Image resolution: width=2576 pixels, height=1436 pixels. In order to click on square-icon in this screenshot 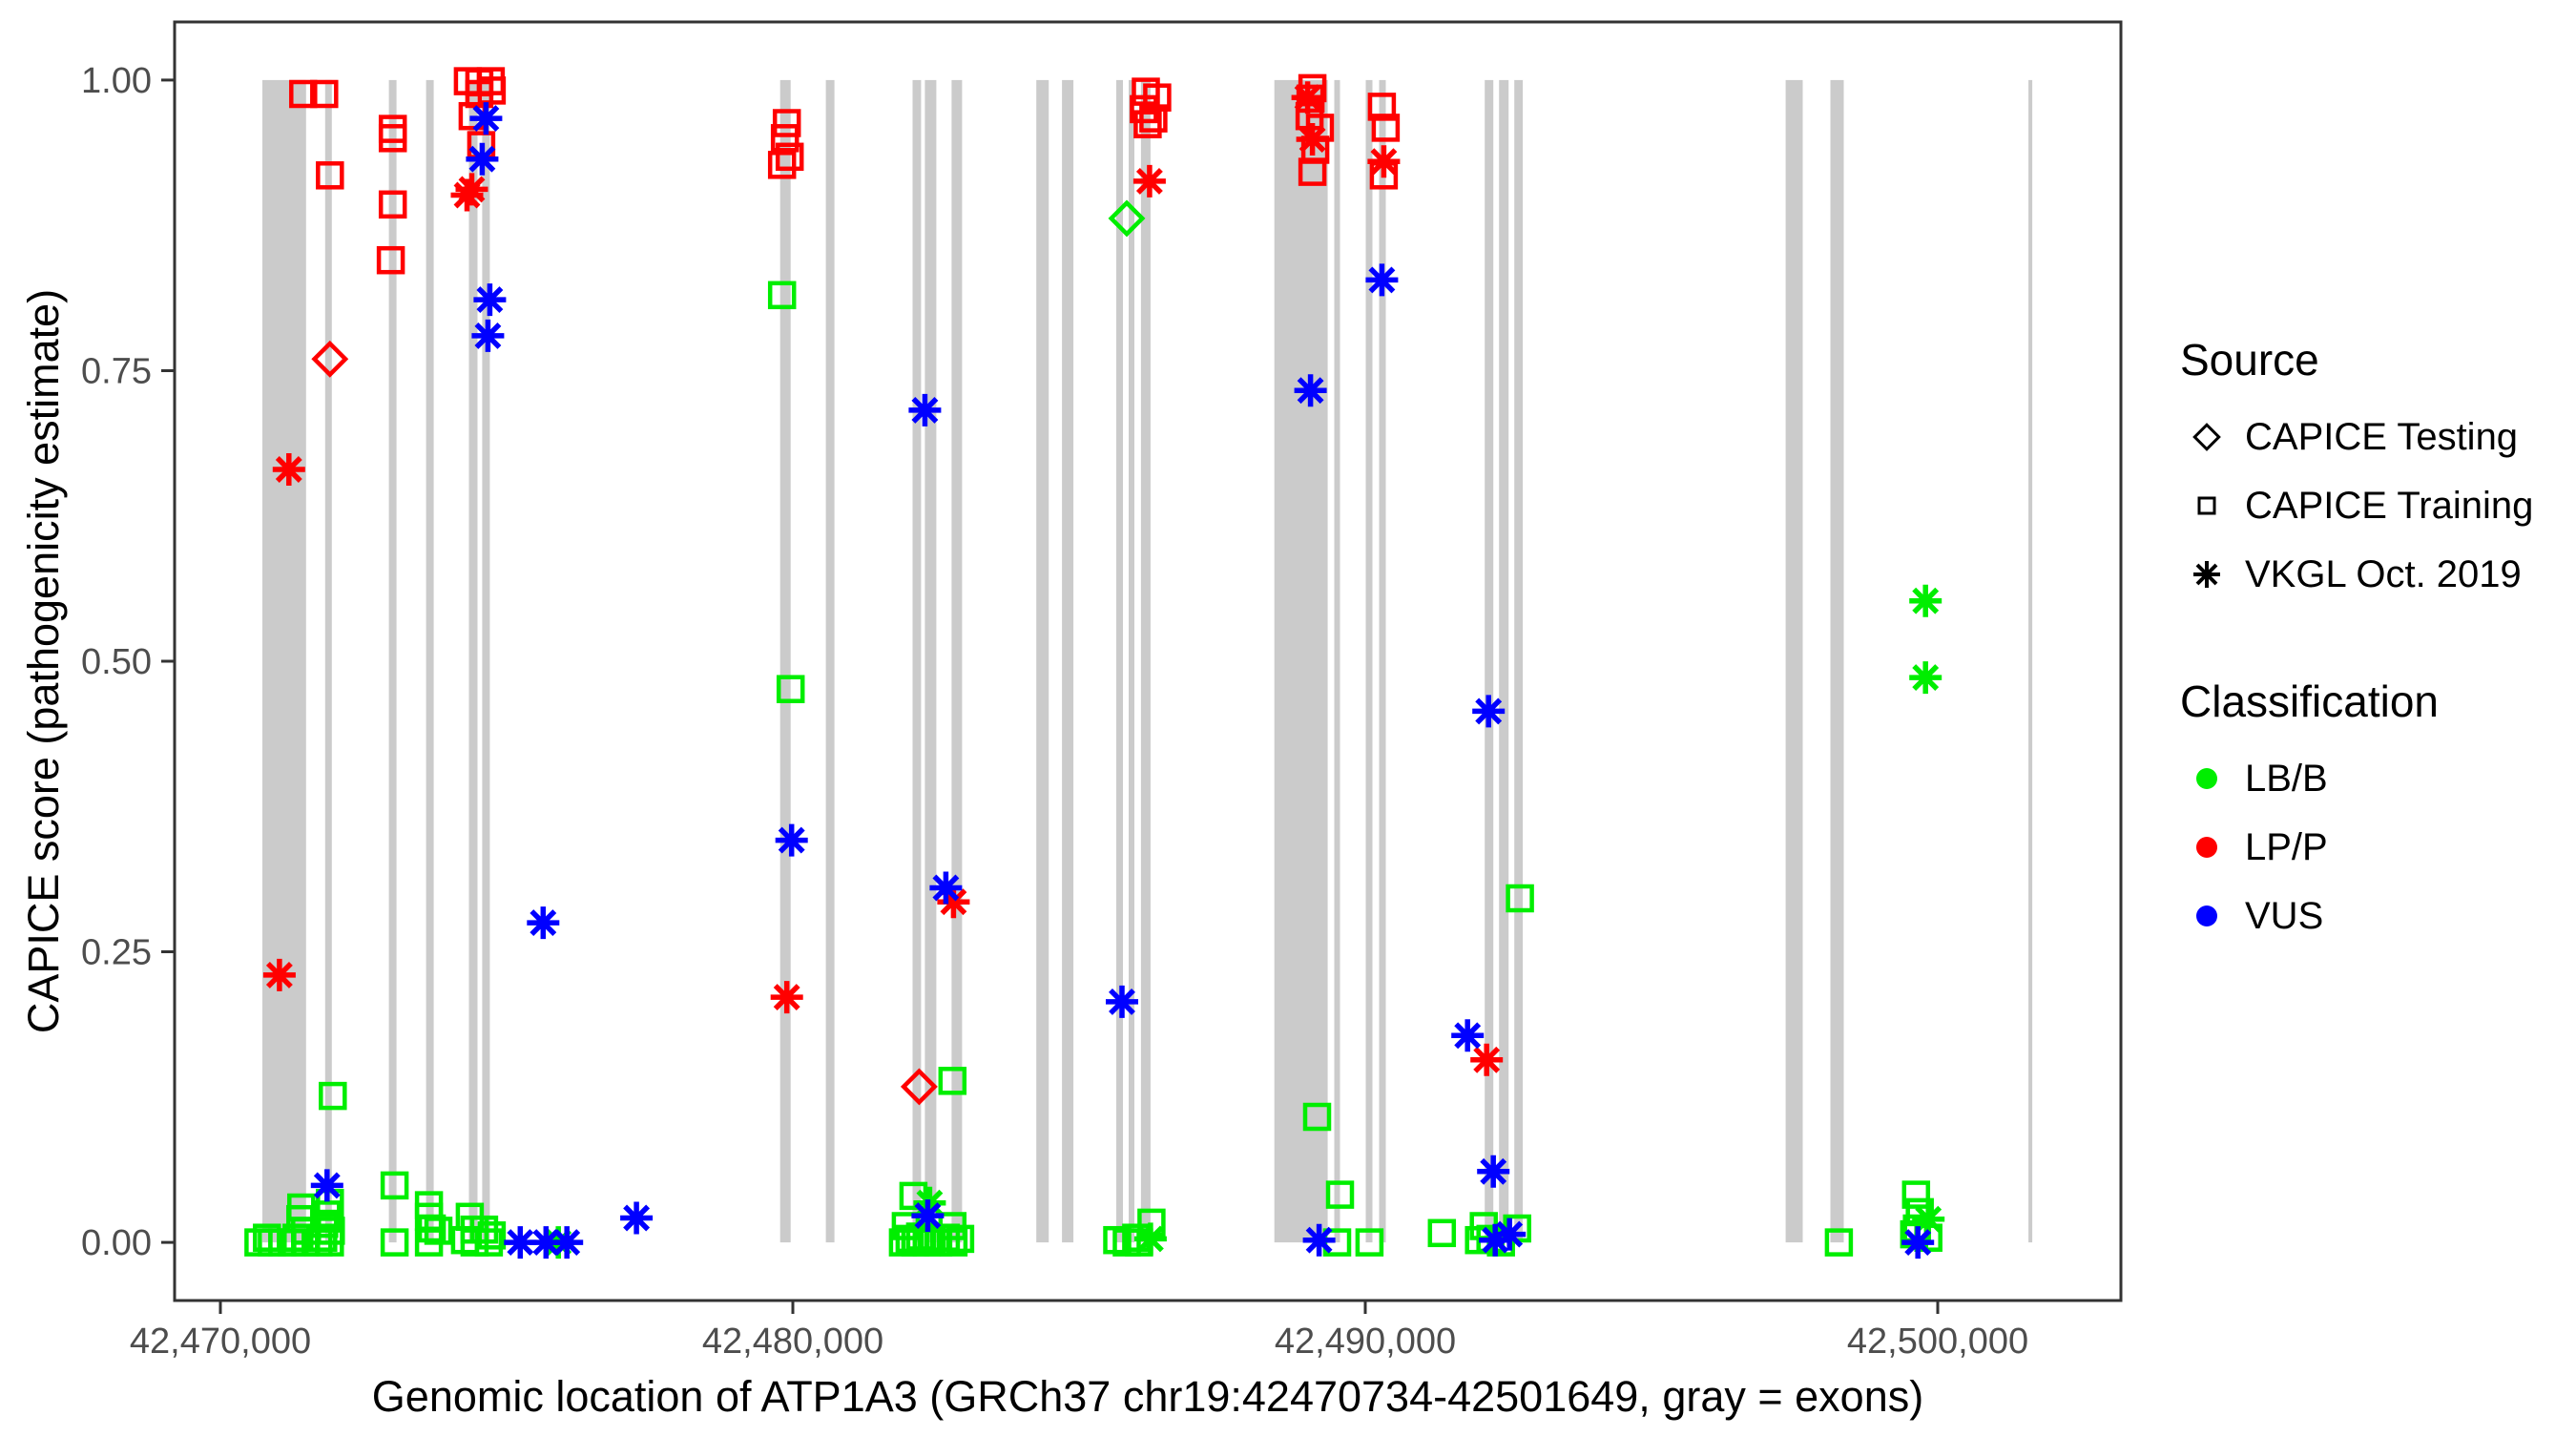, I will do `click(2206, 506)`.